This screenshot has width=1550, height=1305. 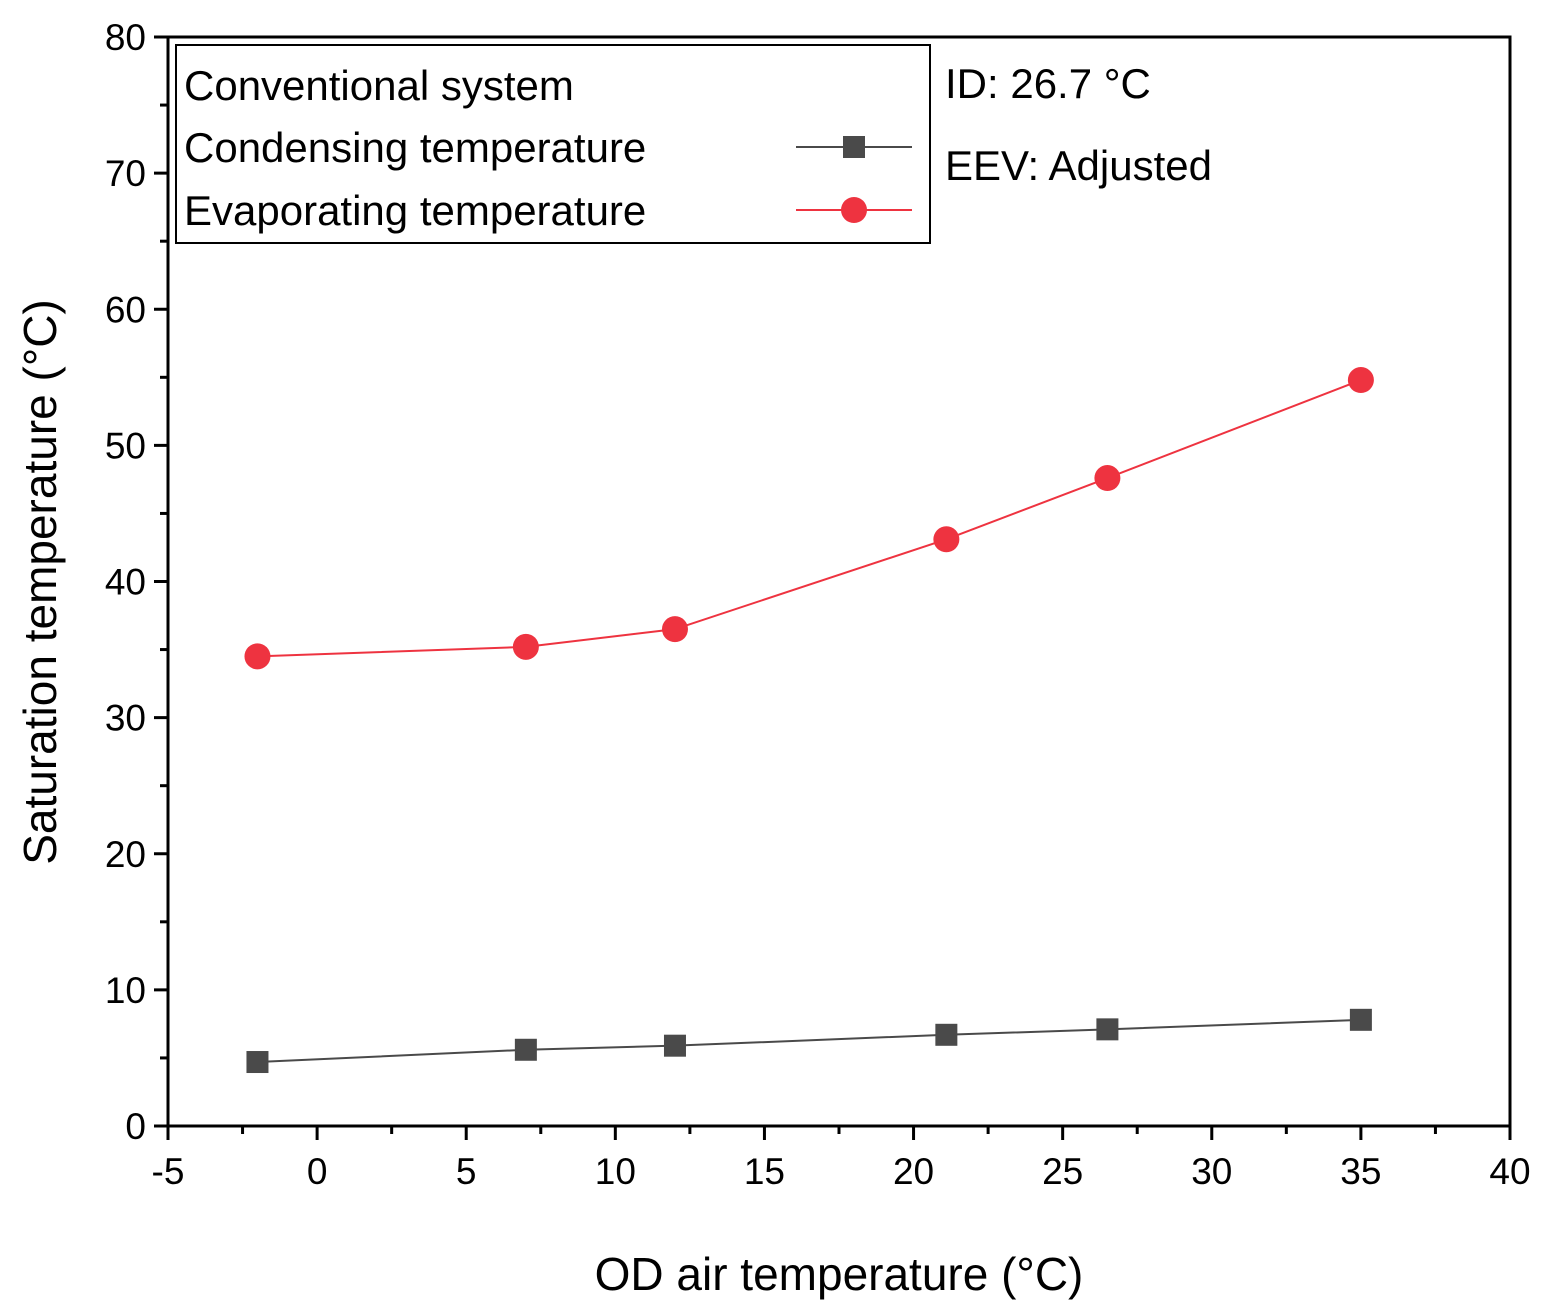 I want to click on x-tick-label: -5, so click(x=168, y=1171).